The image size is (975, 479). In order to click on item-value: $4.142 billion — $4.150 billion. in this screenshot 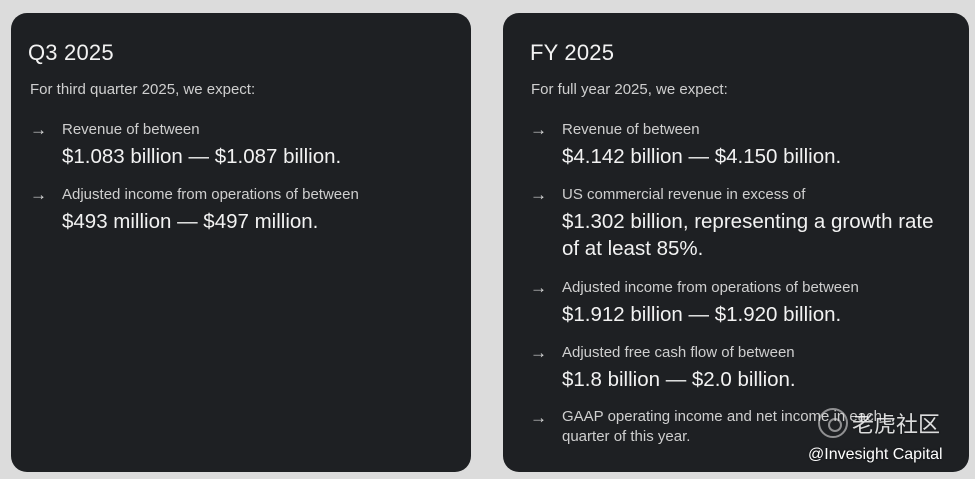, I will do `click(702, 156)`.